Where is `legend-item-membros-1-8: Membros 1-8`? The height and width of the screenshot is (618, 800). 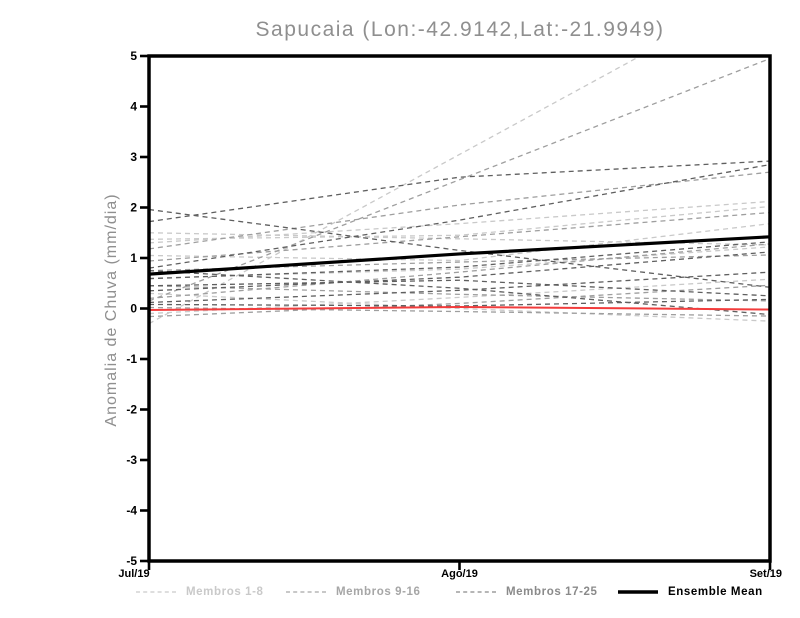
legend-item-membros-1-8: Membros 1-8 is located at coordinates (199, 592).